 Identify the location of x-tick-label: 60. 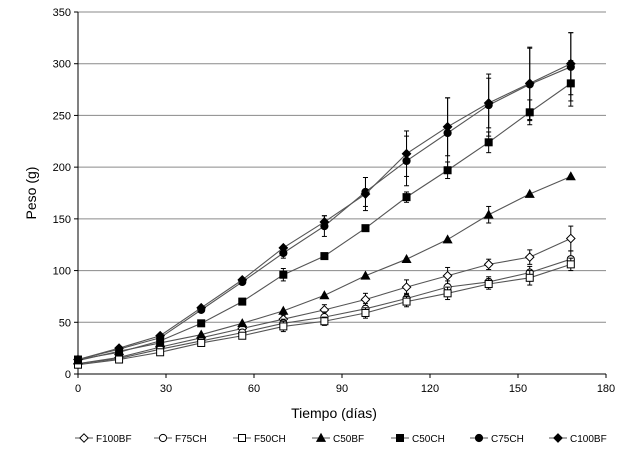
(254, 389).